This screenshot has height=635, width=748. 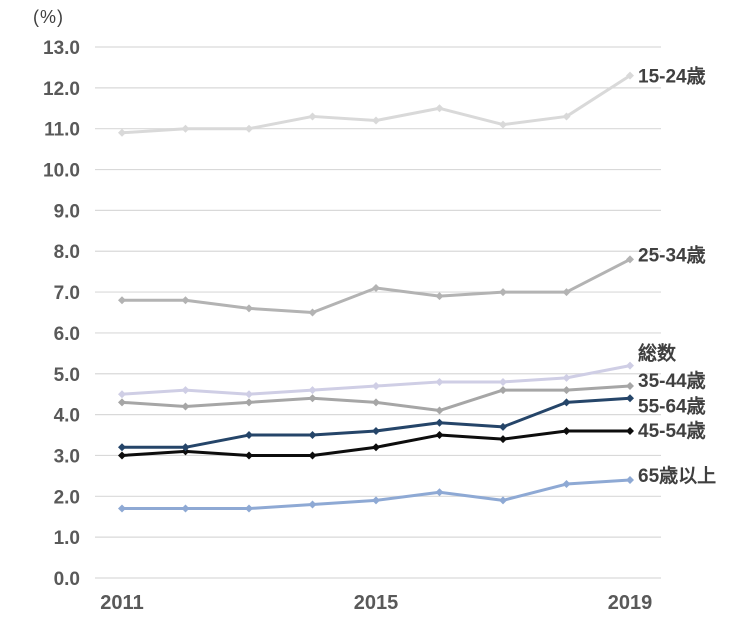 I want to click on x-axis-tick: 2011, so click(x=121, y=603).